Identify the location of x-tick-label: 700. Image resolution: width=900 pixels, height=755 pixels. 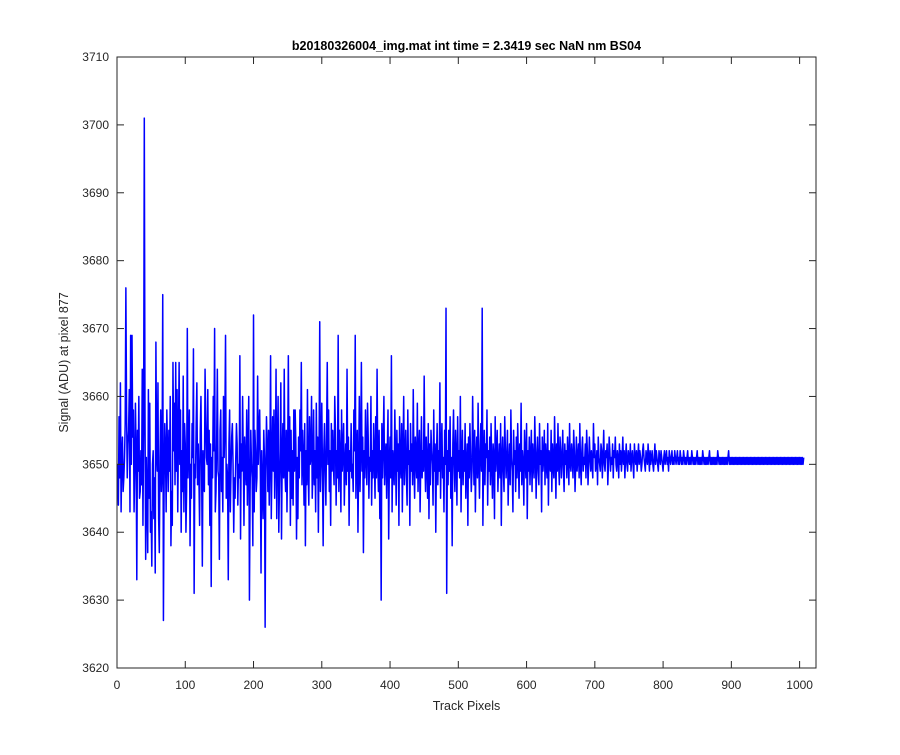
(595, 685).